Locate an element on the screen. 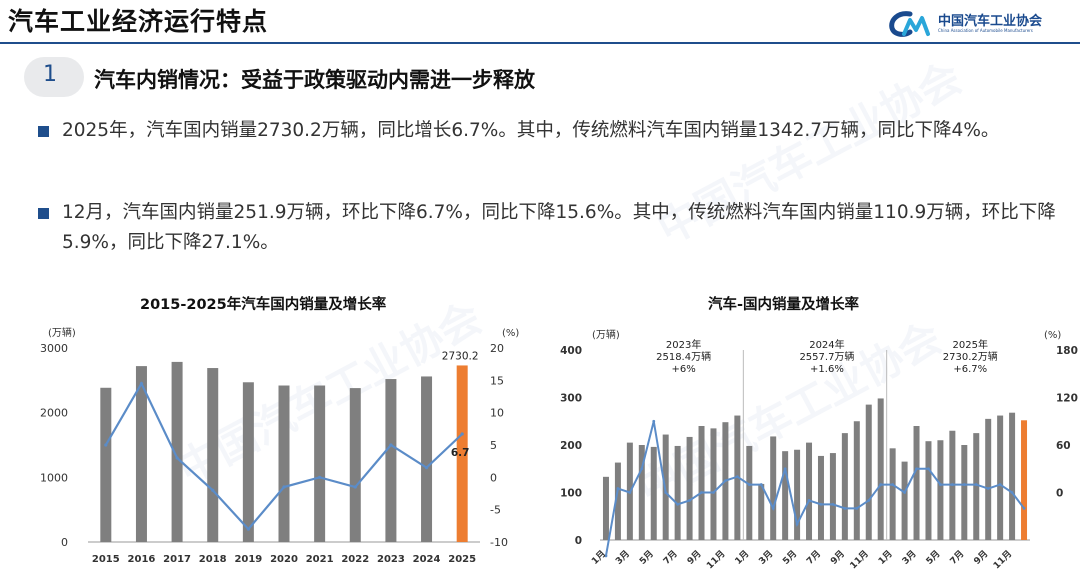 This screenshot has width=1080, height=570. chart-right-title: 汽车-国内销量及增长率 is located at coordinates (784, 305).